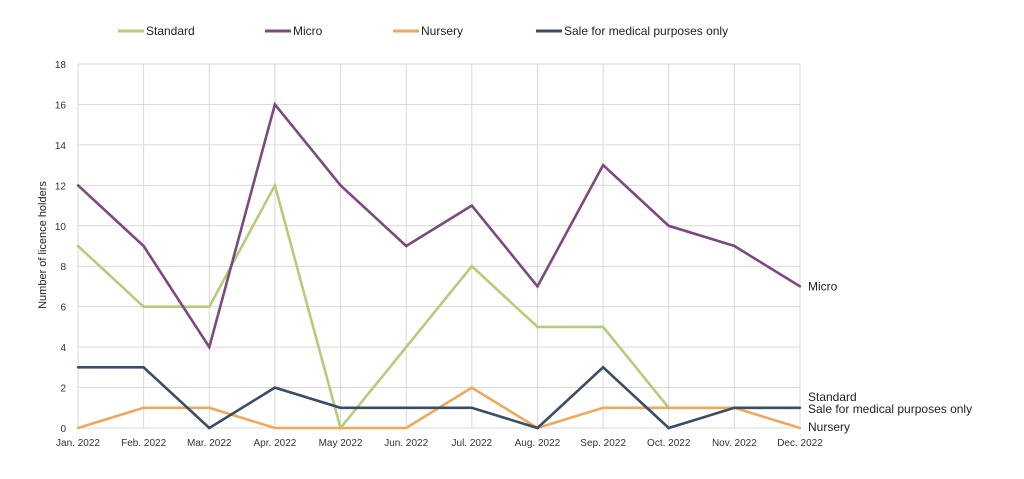 The width and height of the screenshot is (1024, 479). Describe the element at coordinates (61, 105) in the screenshot. I see `y-tick-label: 16` at that location.